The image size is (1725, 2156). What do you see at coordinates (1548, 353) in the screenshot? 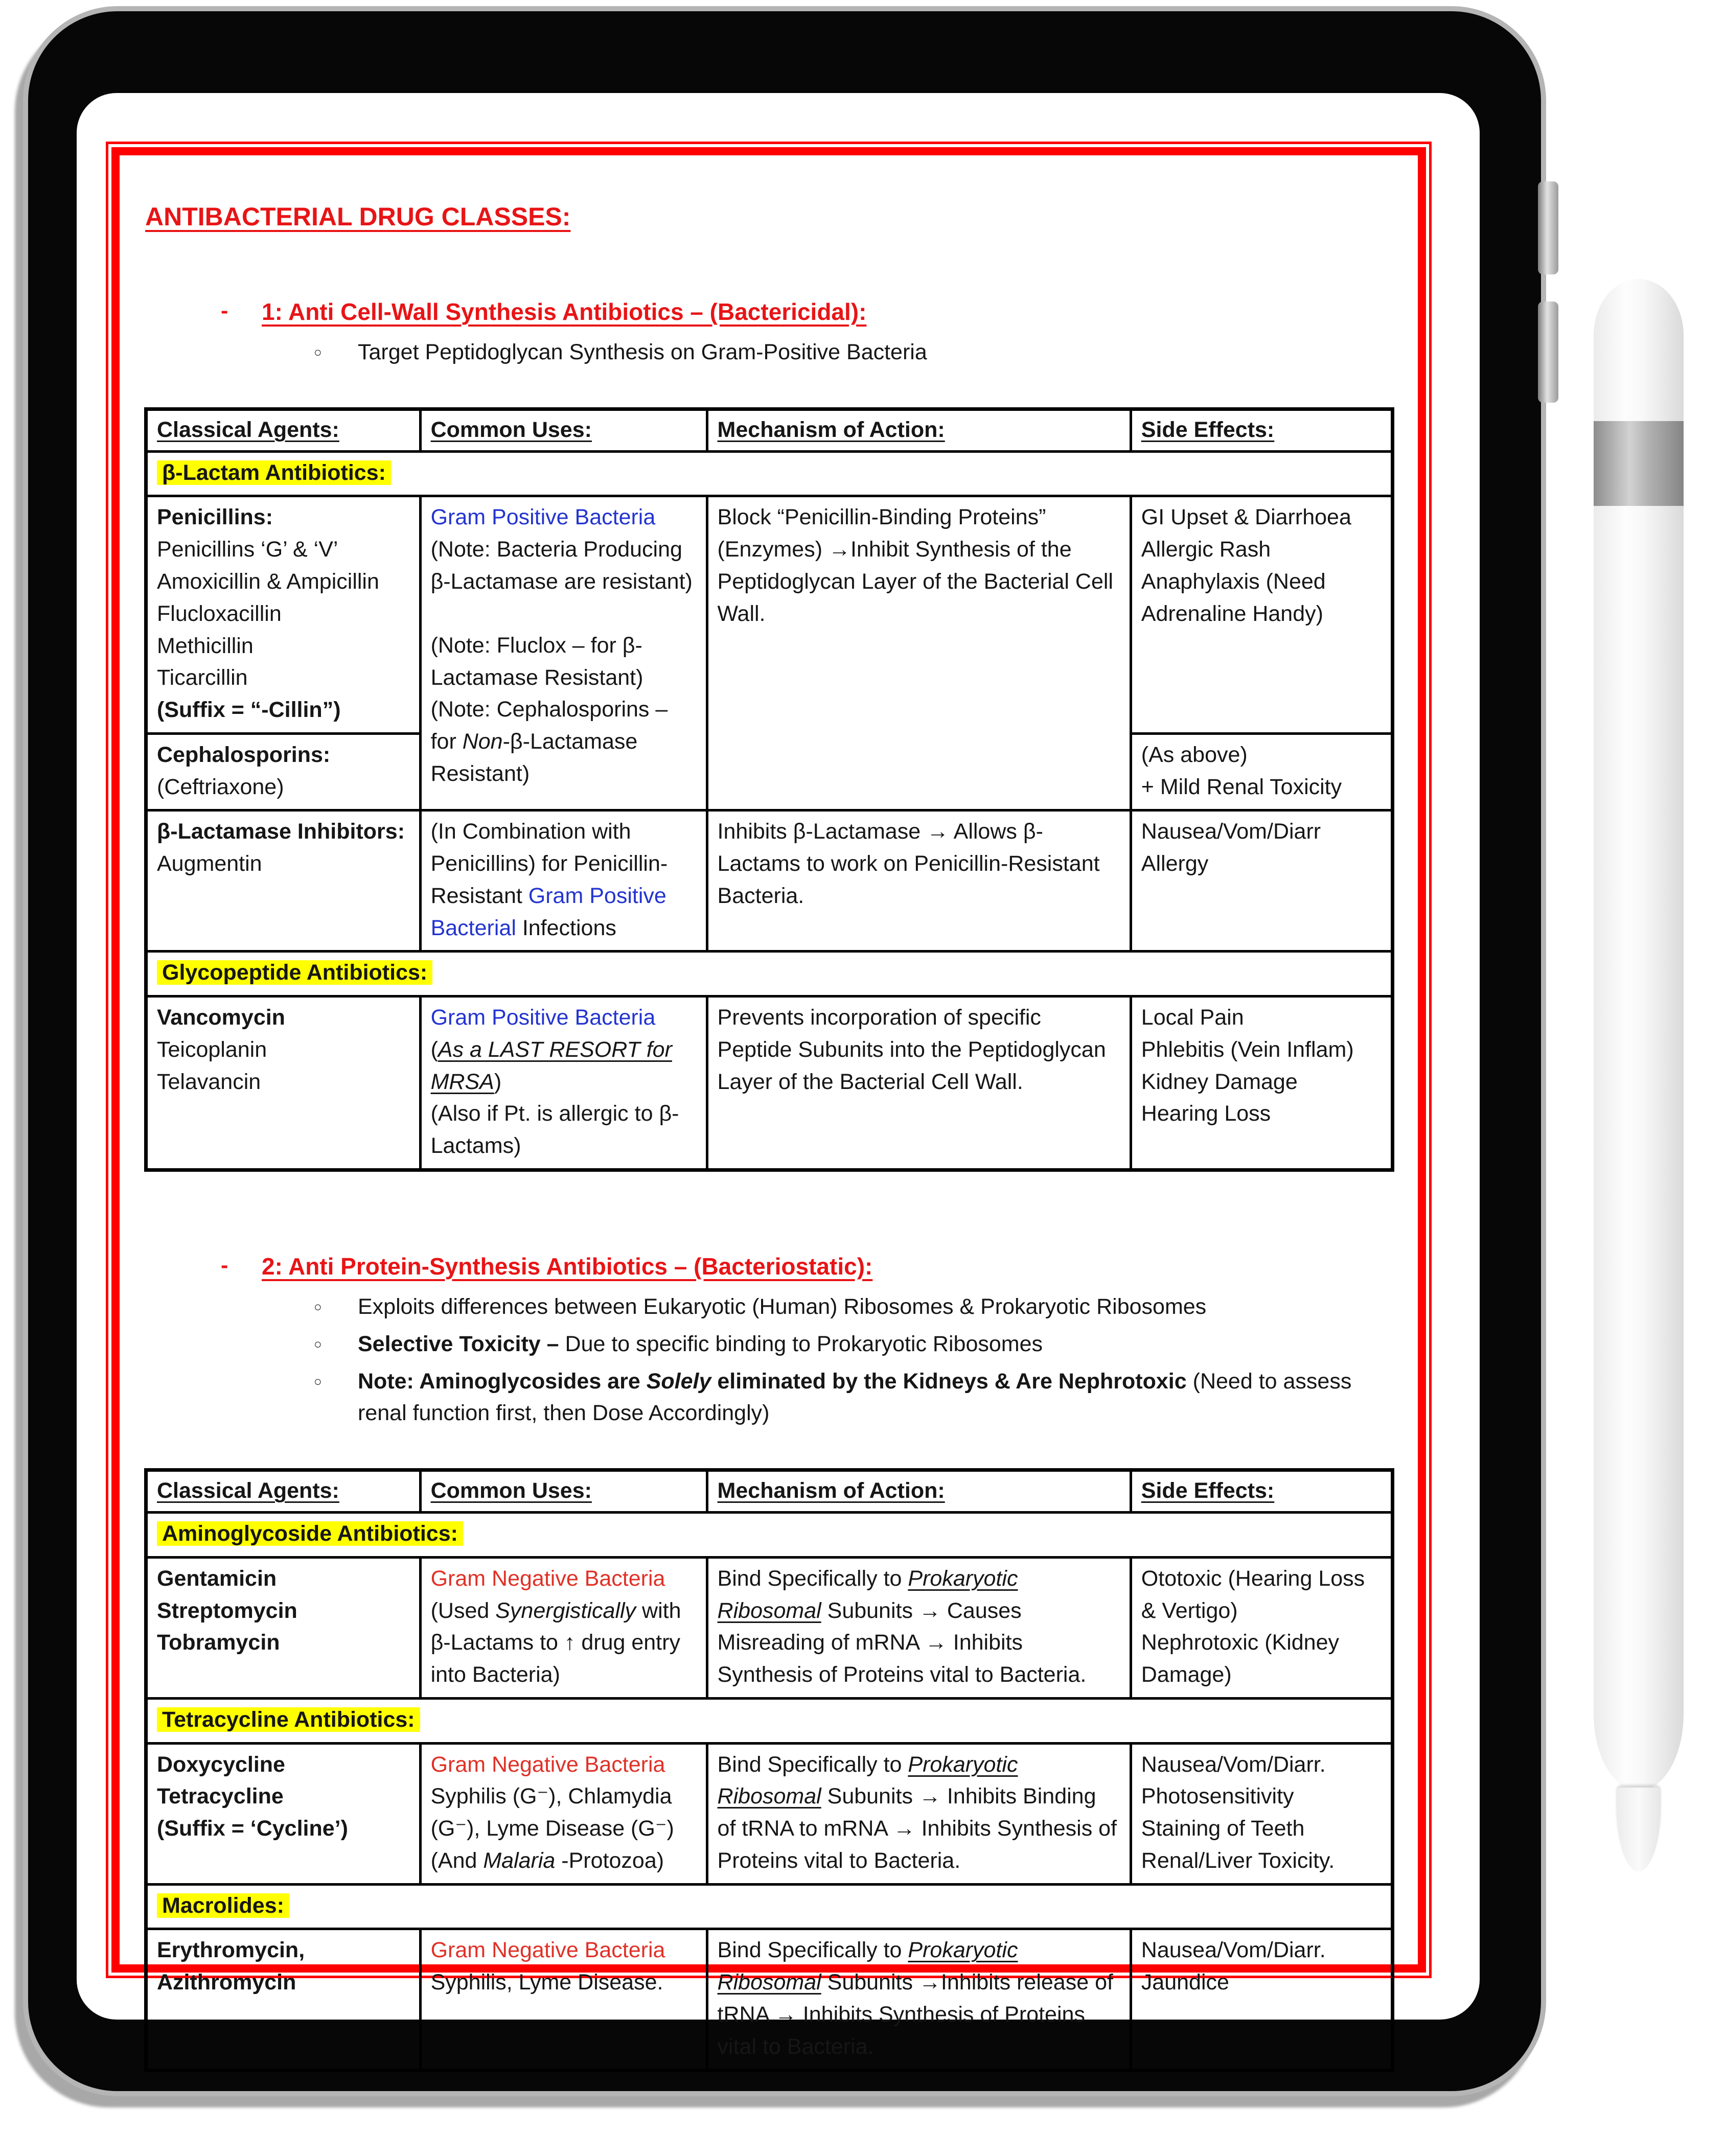
I see `volume-down-button` at bounding box center [1548, 353].